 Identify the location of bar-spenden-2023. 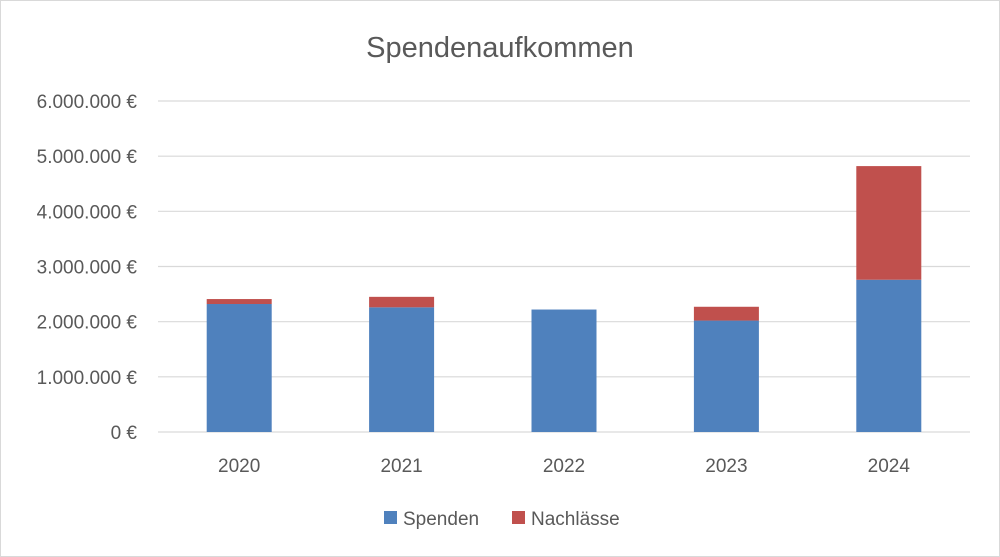
(726, 376).